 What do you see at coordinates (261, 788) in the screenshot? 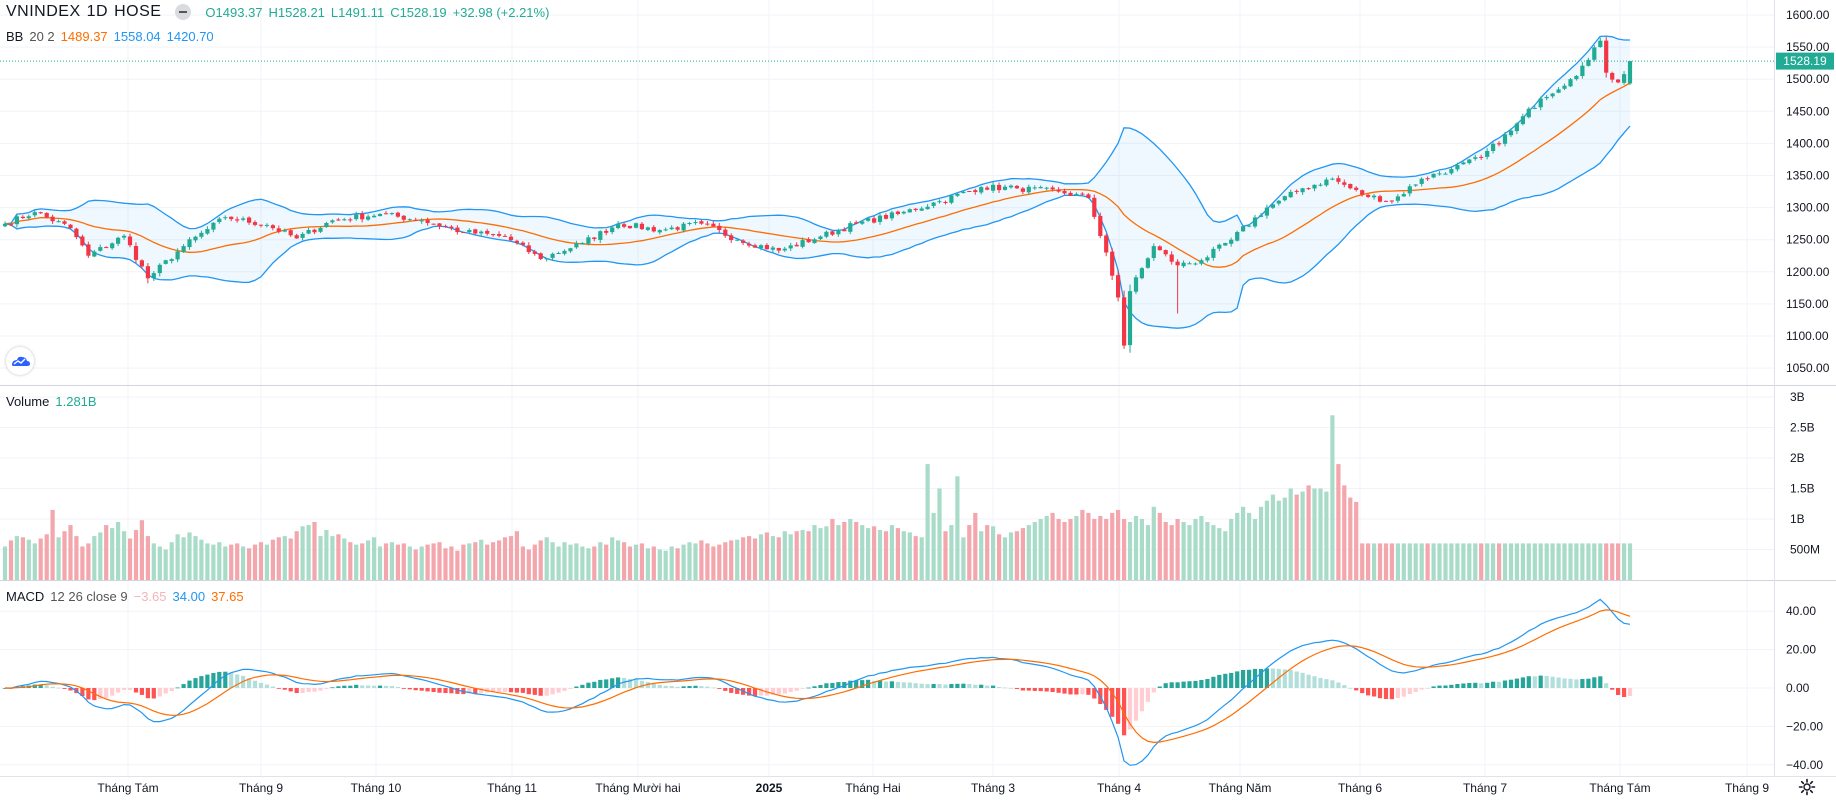
I see `time-axis-label: Tháng 9` at bounding box center [261, 788].